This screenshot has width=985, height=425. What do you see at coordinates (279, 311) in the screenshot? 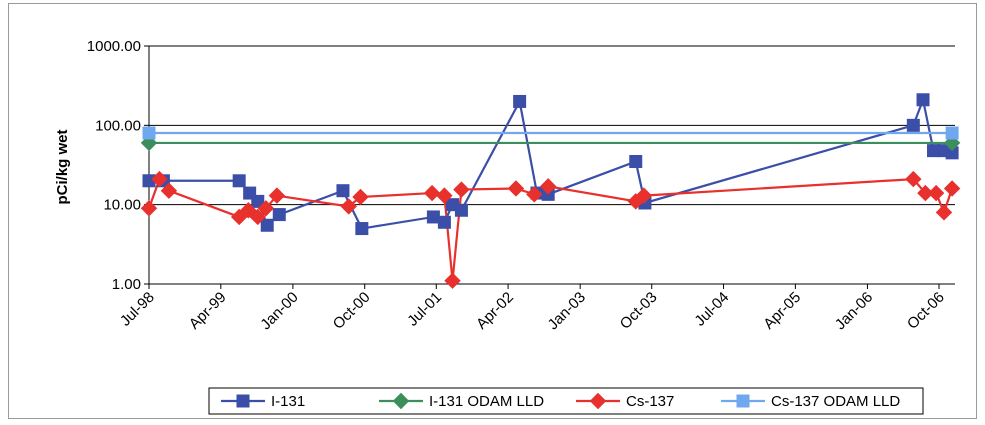
I see `x-tick-label: Jan-00` at bounding box center [279, 311].